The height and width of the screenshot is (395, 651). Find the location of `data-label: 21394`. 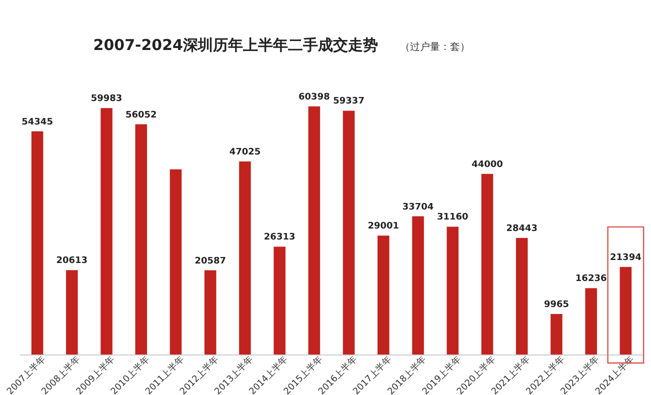

data-label: 21394 is located at coordinates (626, 257).